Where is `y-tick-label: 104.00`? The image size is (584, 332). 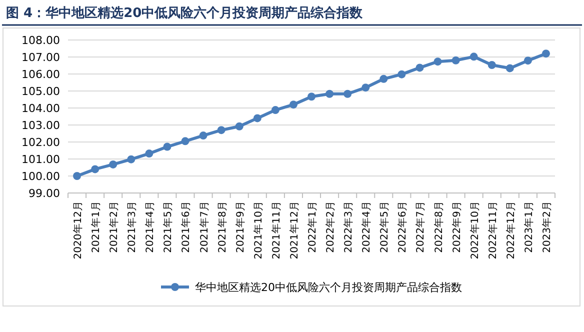
y-tick-label: 104.00 is located at coordinates (41, 108).